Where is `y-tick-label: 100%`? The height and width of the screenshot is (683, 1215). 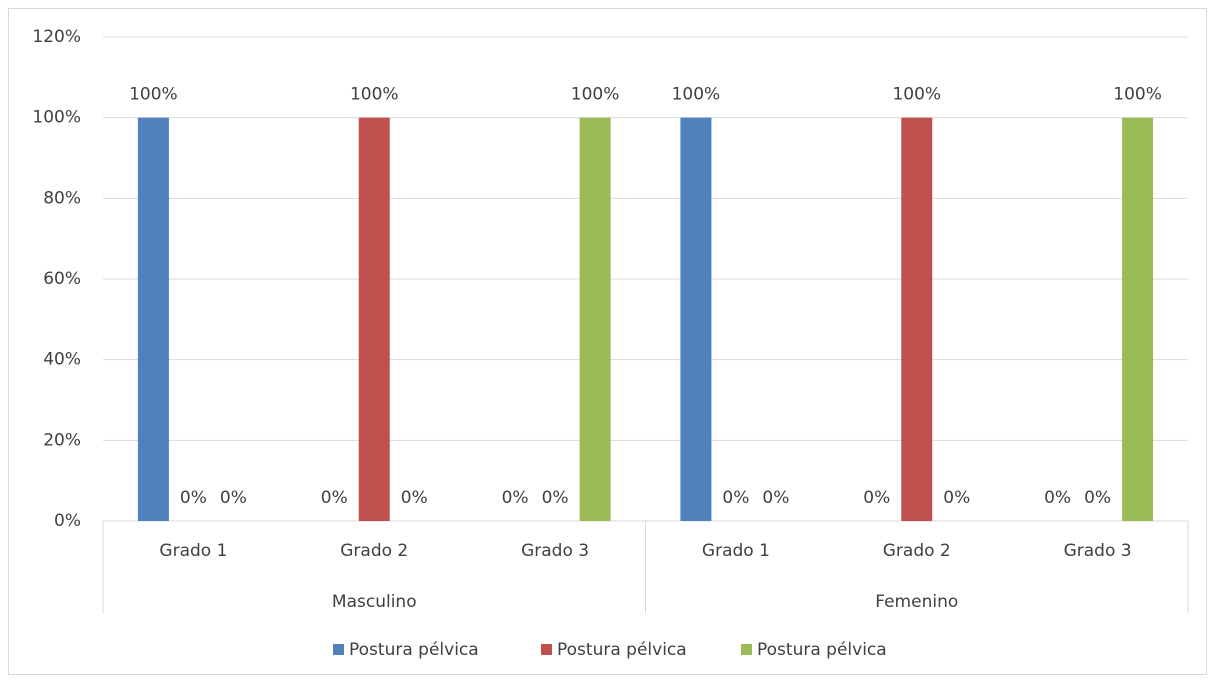
y-tick-label: 100% is located at coordinates (56, 118).